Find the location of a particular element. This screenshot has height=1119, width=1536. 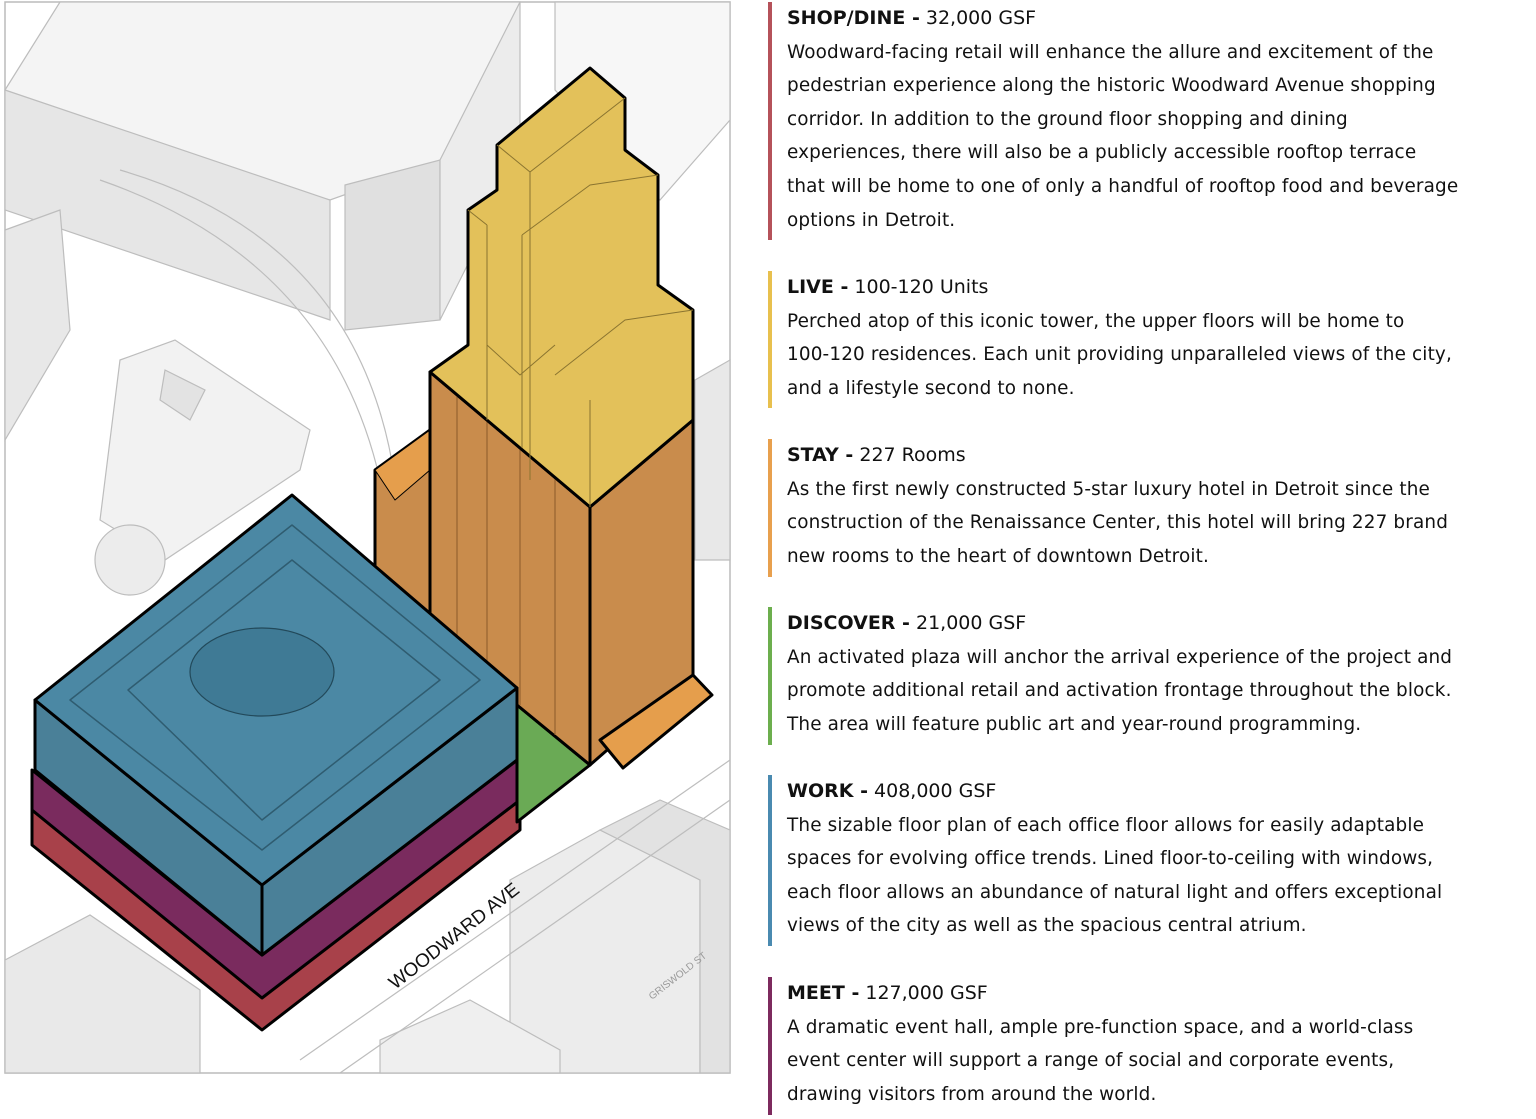

section-title: WORK - is located at coordinates (827, 791).